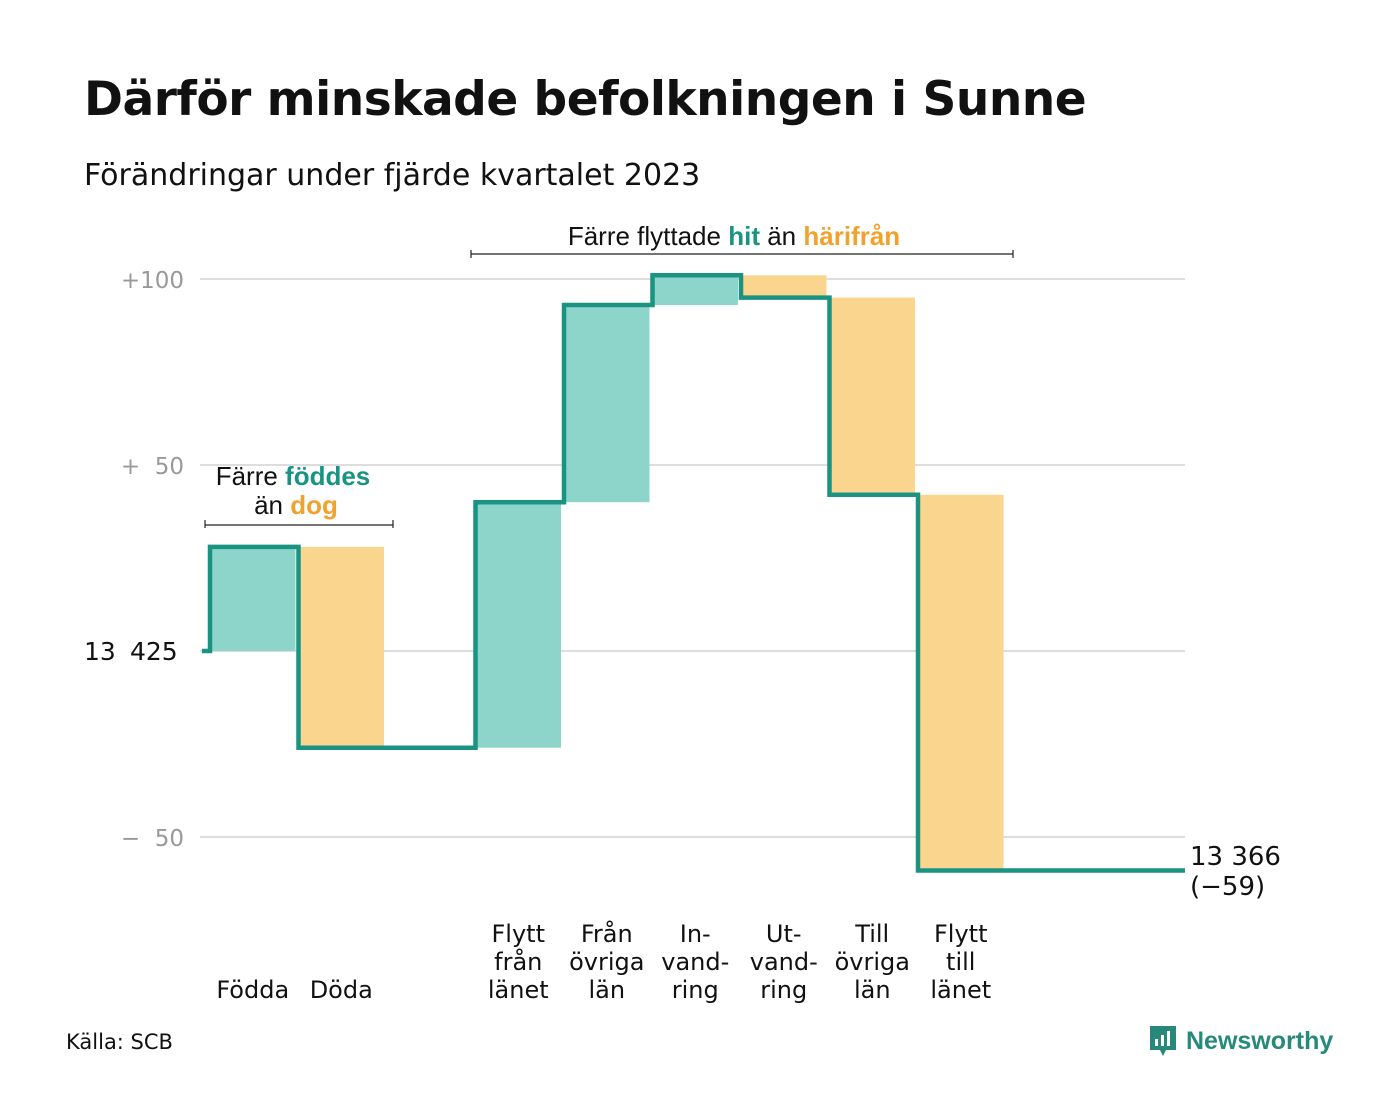  I want to click on brand-name: Newsworthy, so click(1260, 1040).